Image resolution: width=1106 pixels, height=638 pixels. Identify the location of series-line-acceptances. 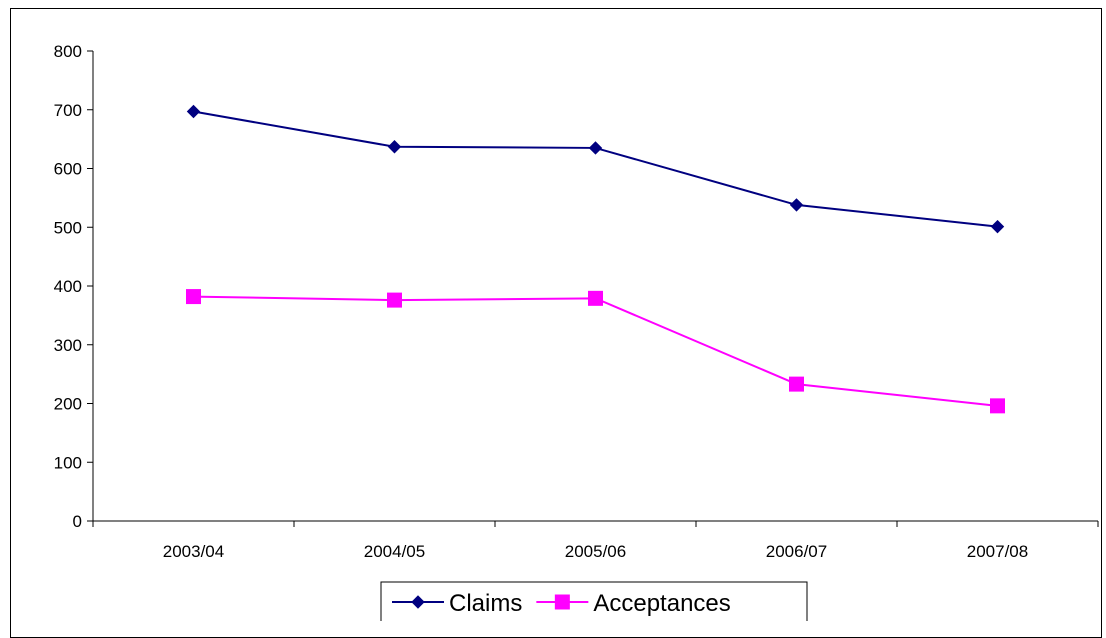
(595, 351).